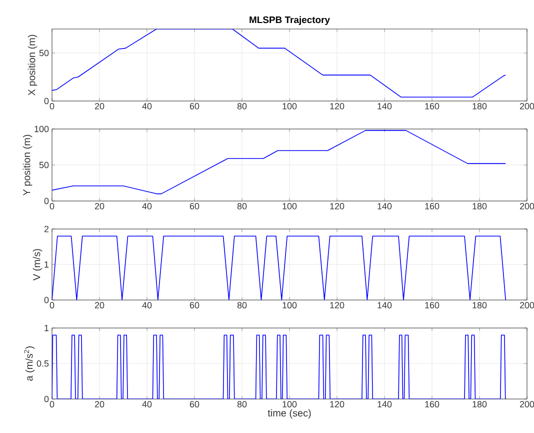 Image resolution: width=534 pixels, height=433 pixels. What do you see at coordinates (289, 413) in the screenshot?
I see `x-axis-title: time (sec)` at bounding box center [289, 413].